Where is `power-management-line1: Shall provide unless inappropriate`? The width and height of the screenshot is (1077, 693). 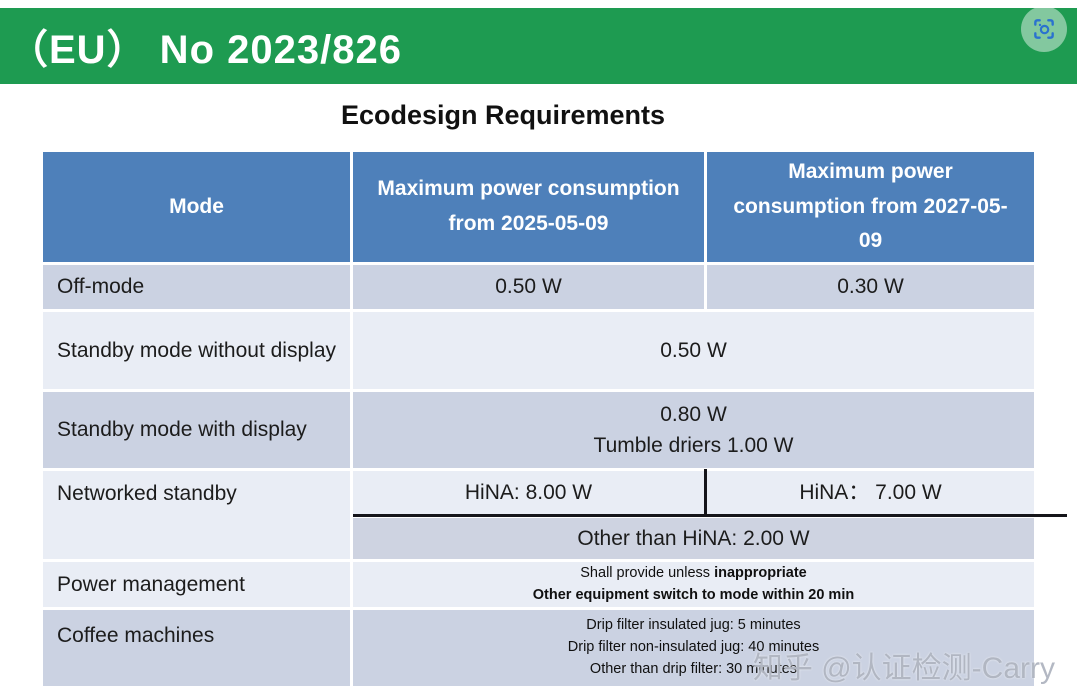 power-management-line1: Shall provide unless inappropriate is located at coordinates (693, 574).